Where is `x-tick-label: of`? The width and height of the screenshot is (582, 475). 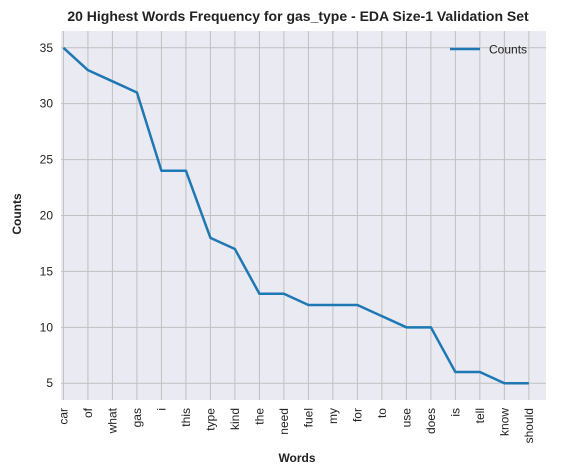
x-tick-label: of is located at coordinates (88, 412).